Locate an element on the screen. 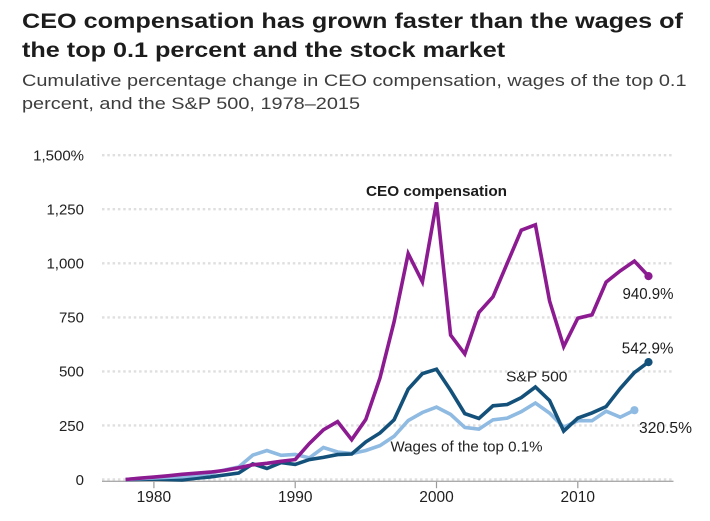 This screenshot has width=710, height=521. svg-text: 2000 is located at coordinates (436, 497).